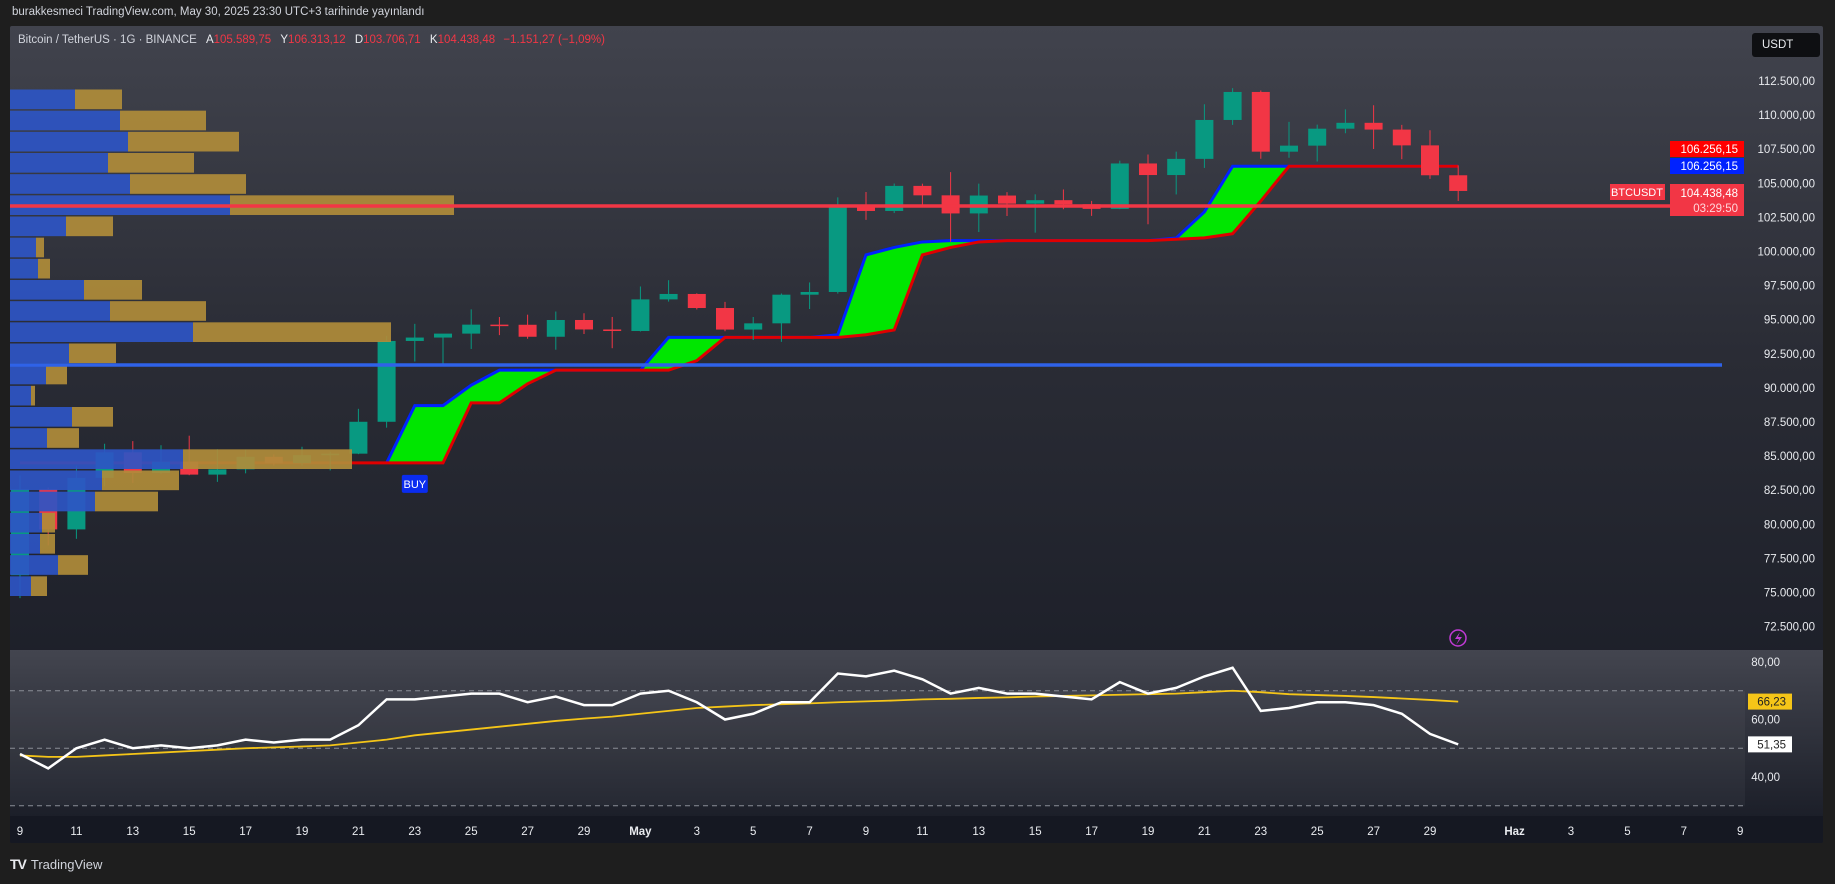 Image resolution: width=1835 pixels, height=884 pixels. I want to click on tradingview-logo-icon: TV, so click(18, 864).